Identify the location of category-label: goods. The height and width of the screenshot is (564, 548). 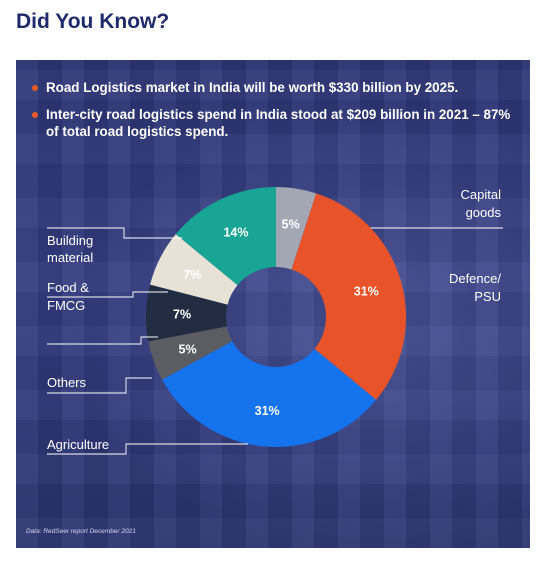
(484, 212).